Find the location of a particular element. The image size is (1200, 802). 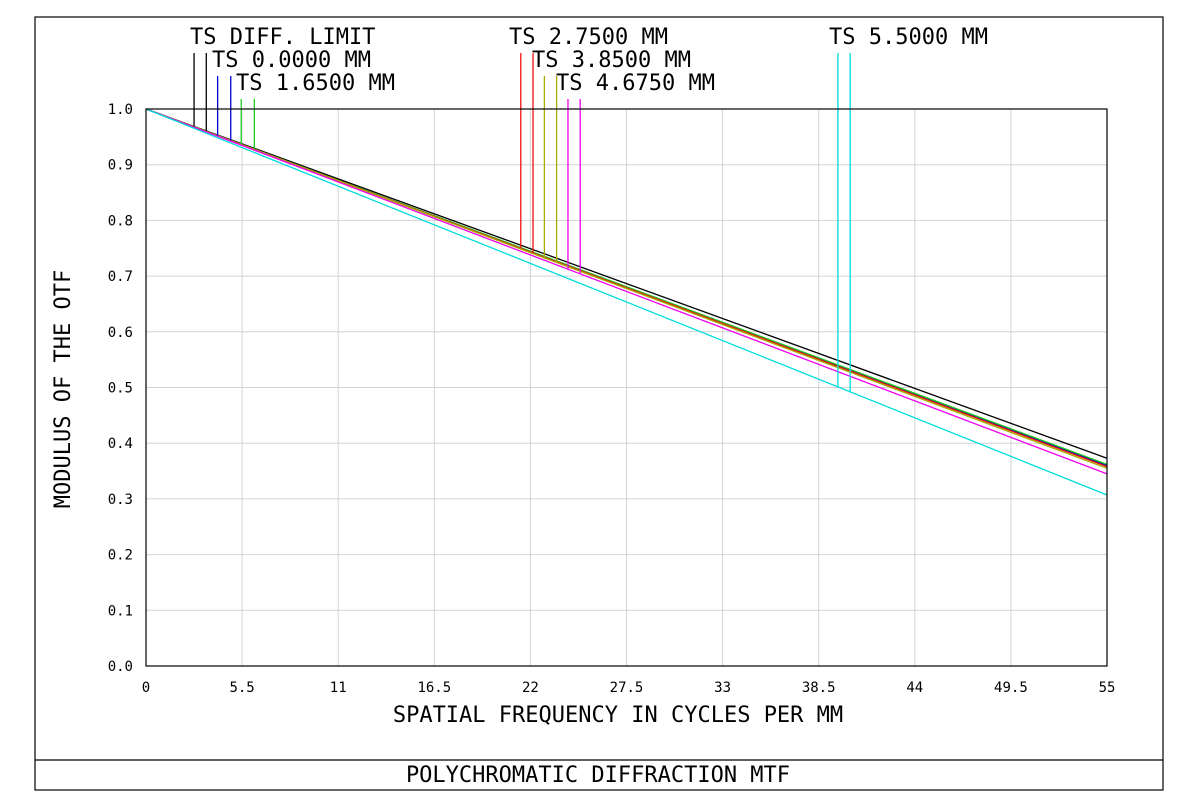

y-tick-label: 0.2 is located at coordinates (120, 556).